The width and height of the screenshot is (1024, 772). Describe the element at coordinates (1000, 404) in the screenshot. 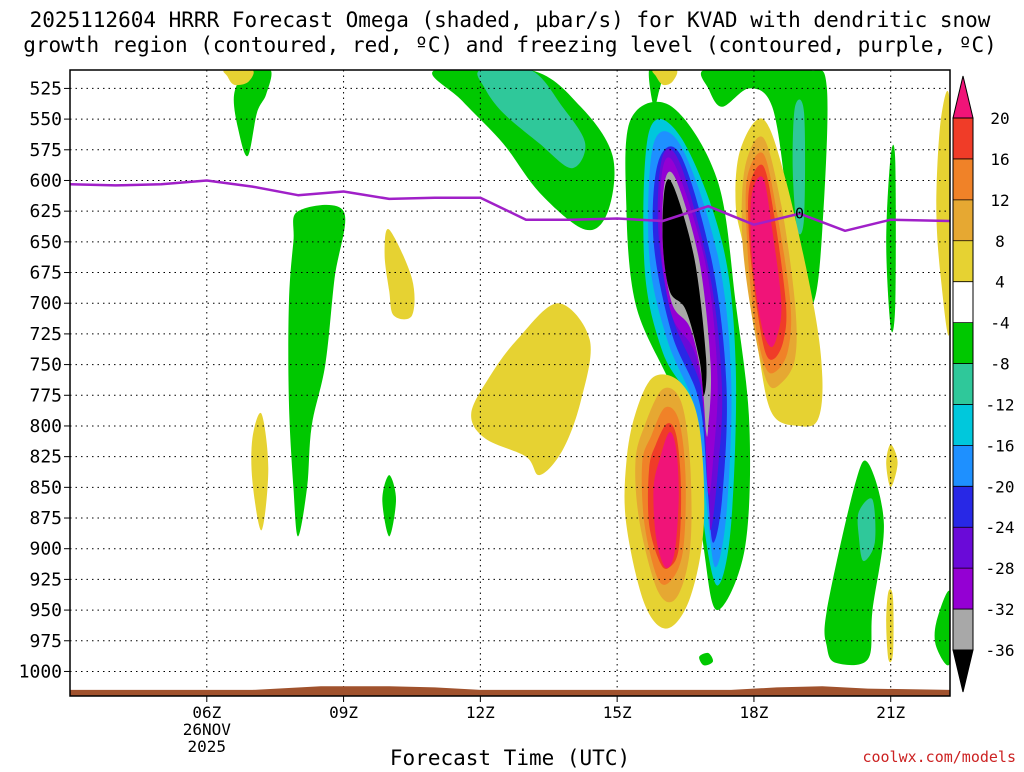

I see `colorbar-label-6: -12` at that location.